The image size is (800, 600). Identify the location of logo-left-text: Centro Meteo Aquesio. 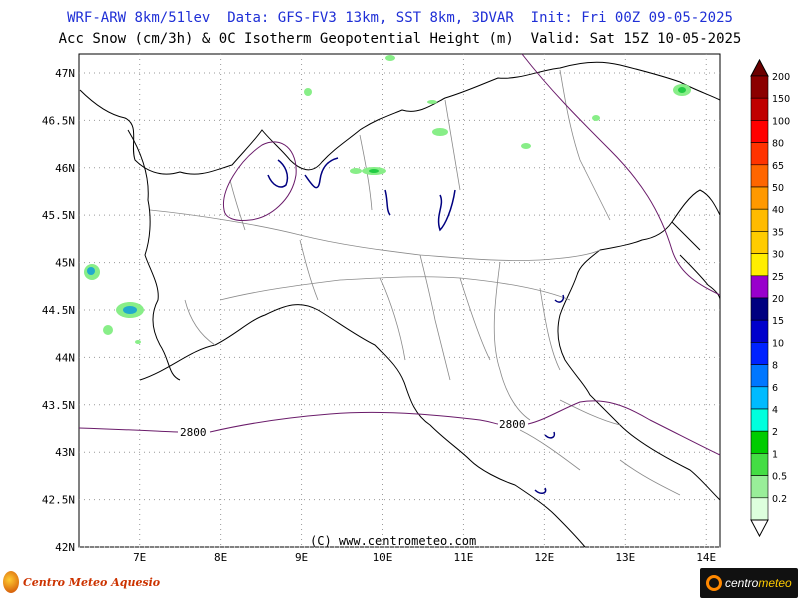
(92, 582).